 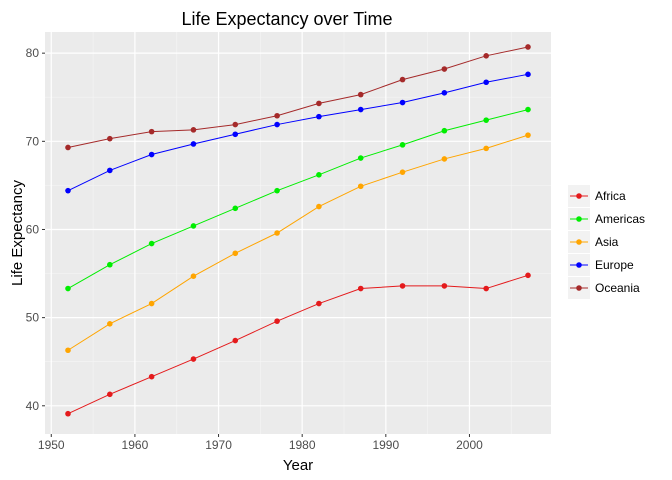 I want to click on legend-label-americas: Americas, so click(x=620, y=219).